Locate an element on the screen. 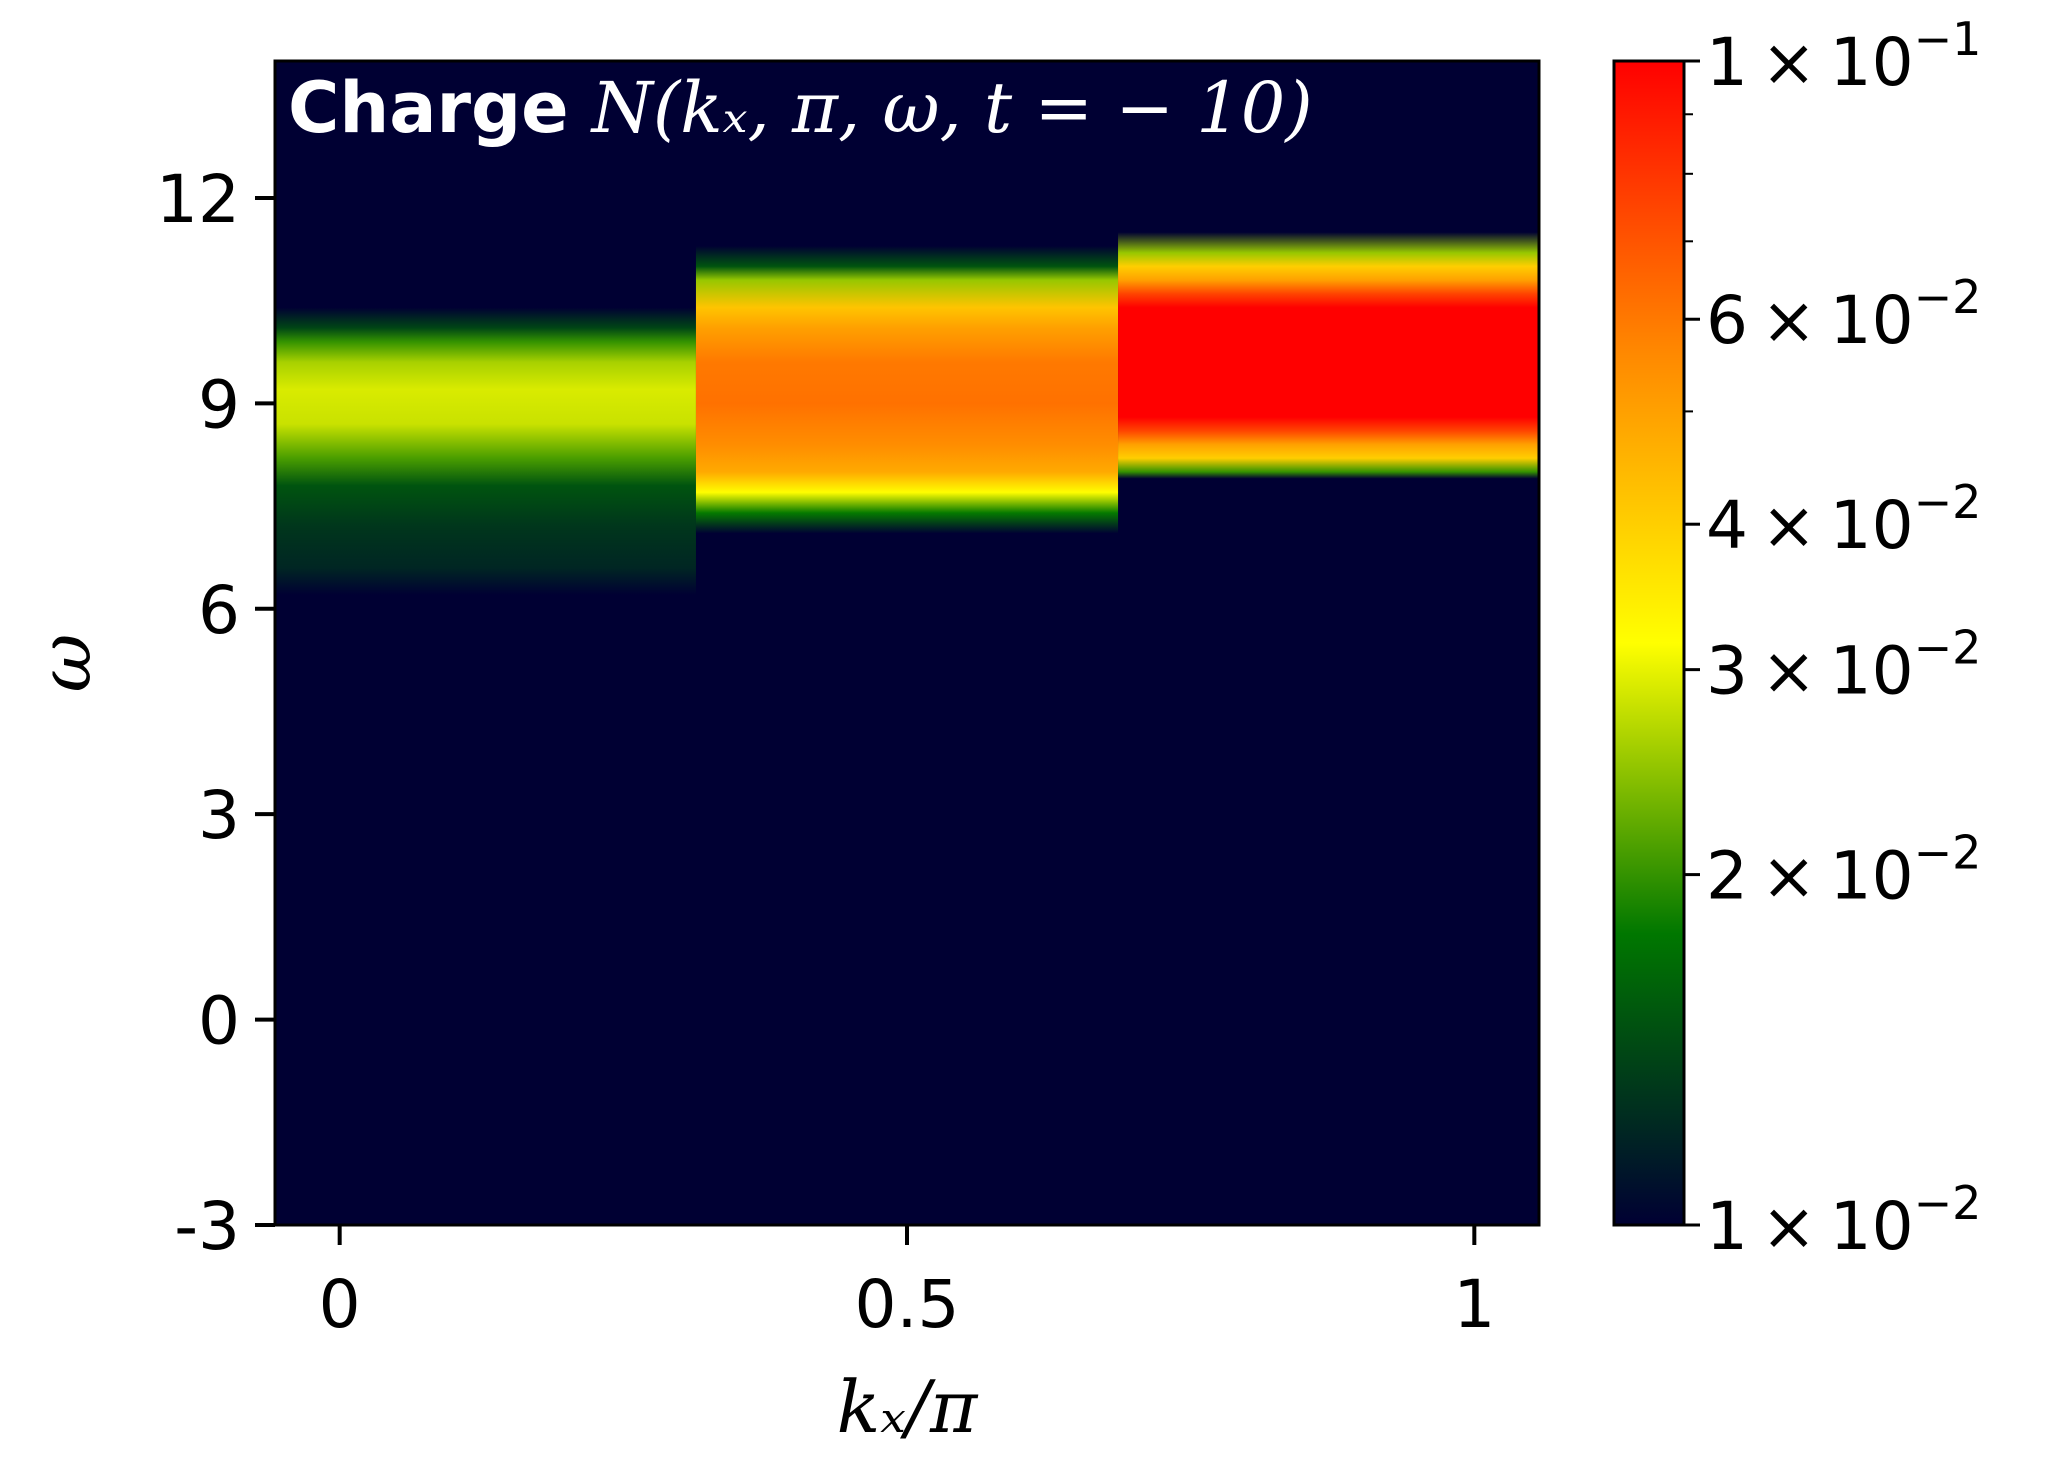  y-tick-label: 12 is located at coordinates (198, 199).